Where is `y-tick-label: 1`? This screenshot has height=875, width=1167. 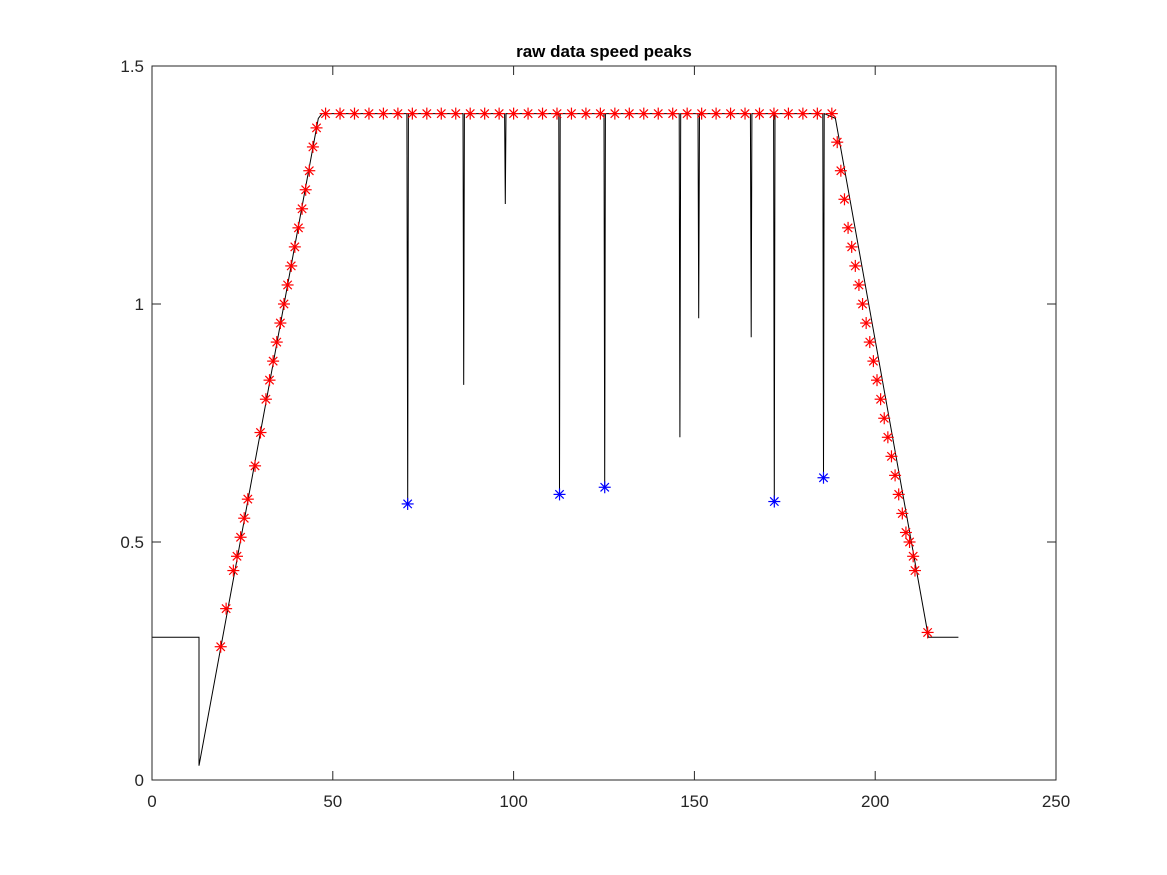
y-tick-label: 1 is located at coordinates (139, 304).